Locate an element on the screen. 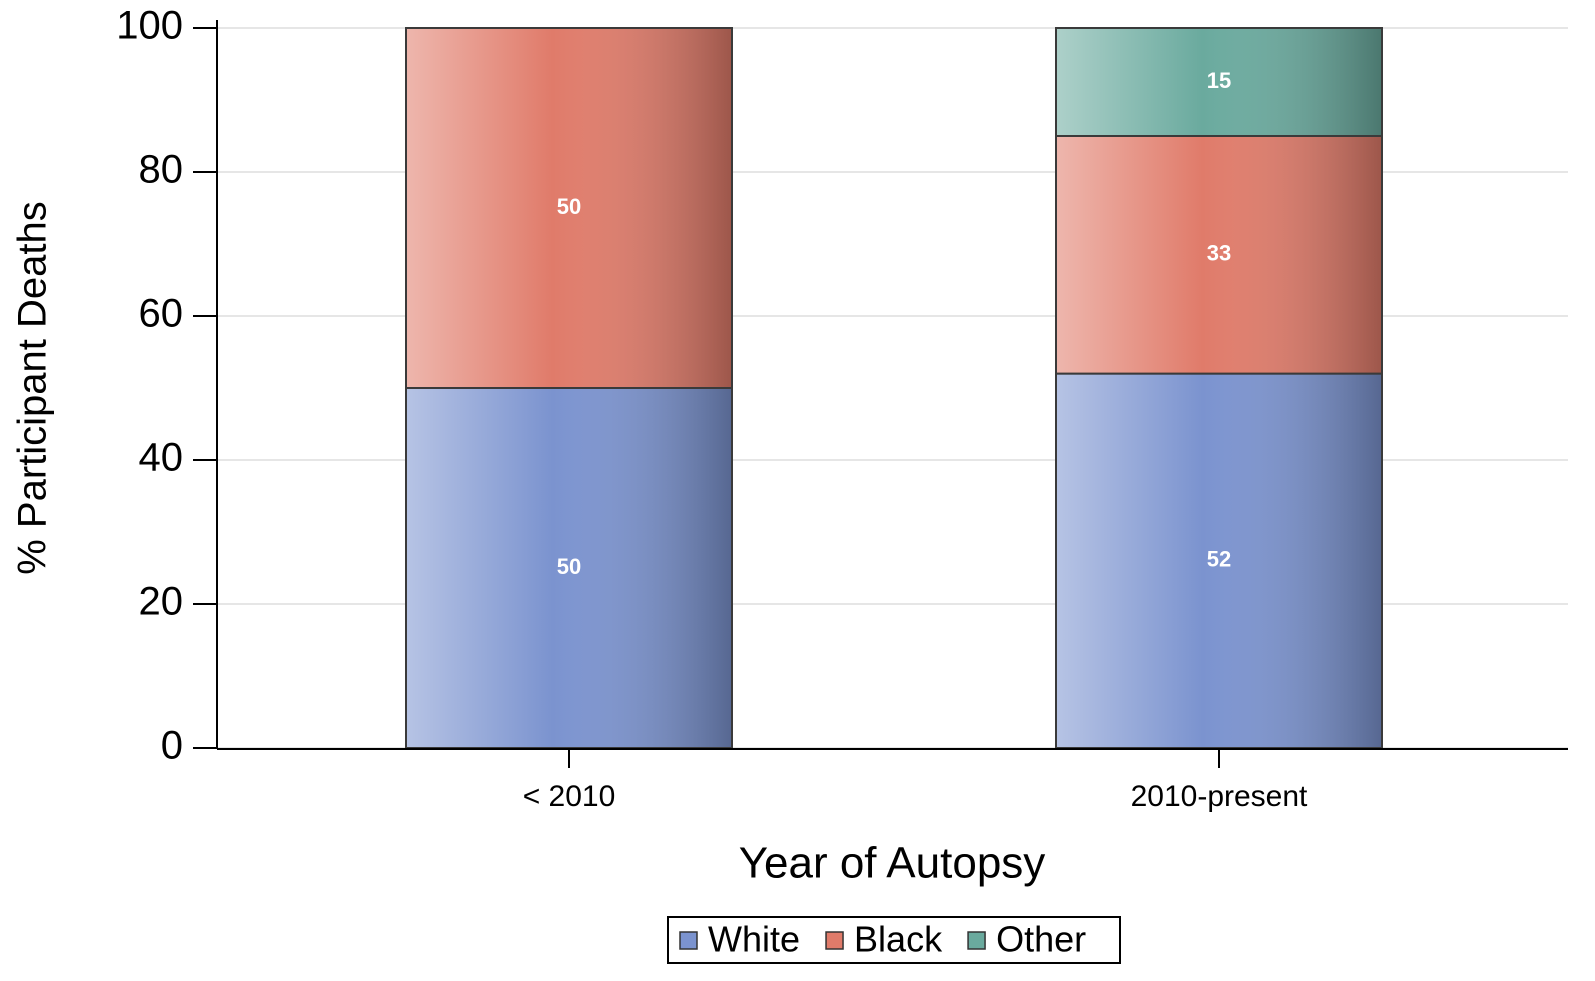  x-tick-label: < 2010 is located at coordinates (569, 796).